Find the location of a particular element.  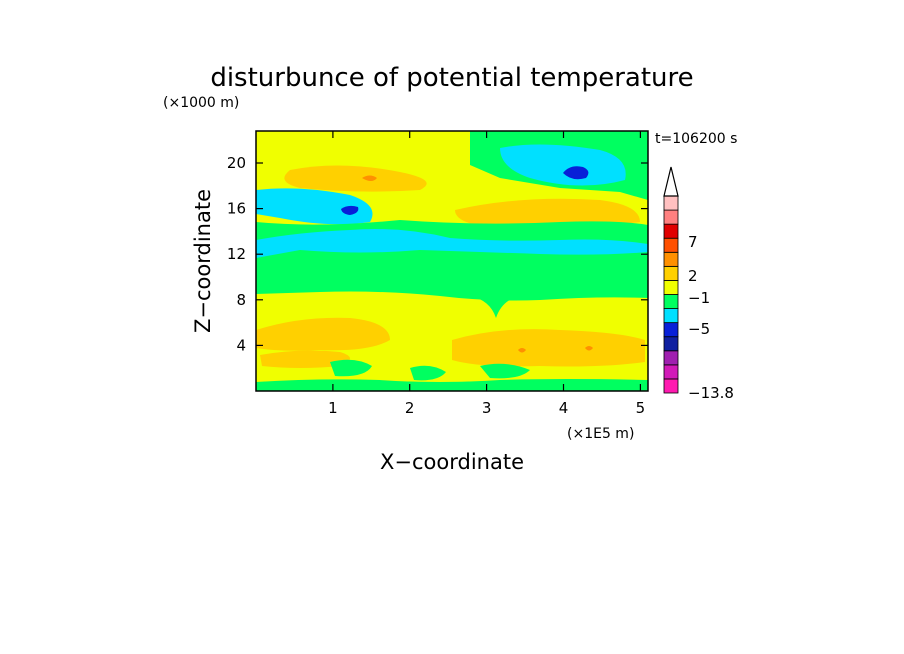

contour-top-blue is located at coordinates (576, 173).